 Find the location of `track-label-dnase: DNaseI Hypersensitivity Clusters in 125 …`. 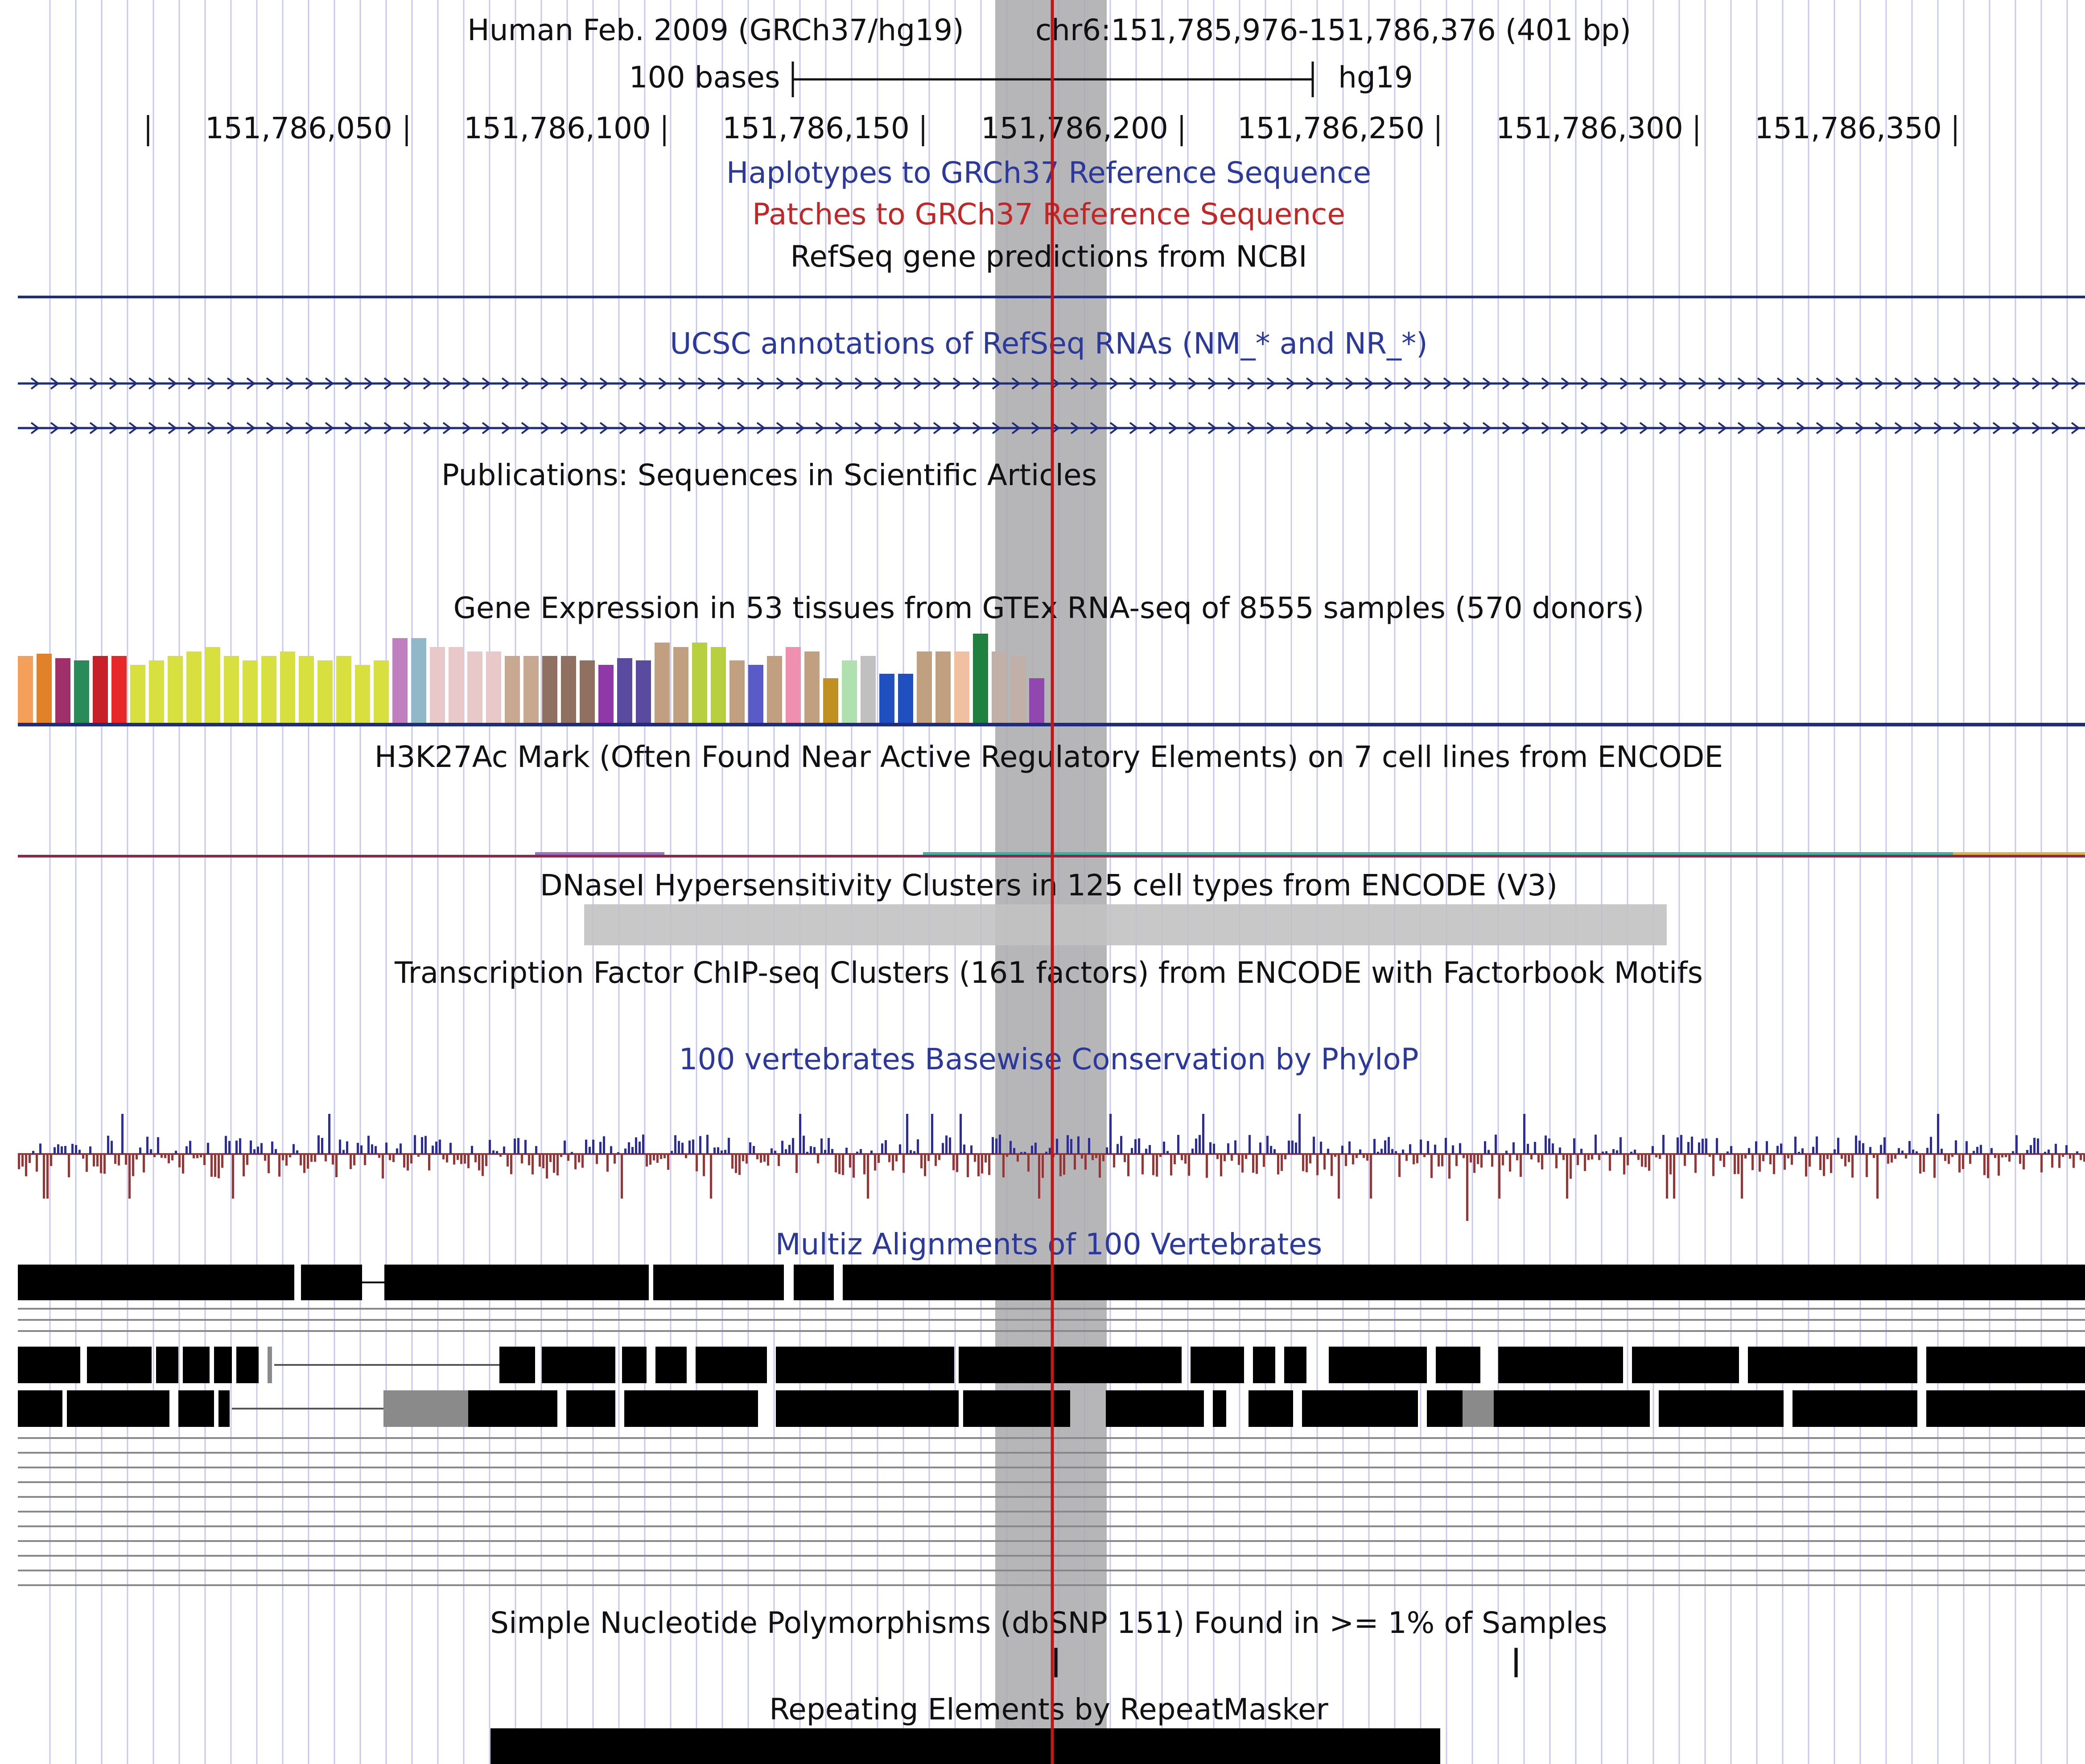

track-label-dnase: DNaseI Hypersensitivity Clusters in 125 … is located at coordinates (1049, 885).